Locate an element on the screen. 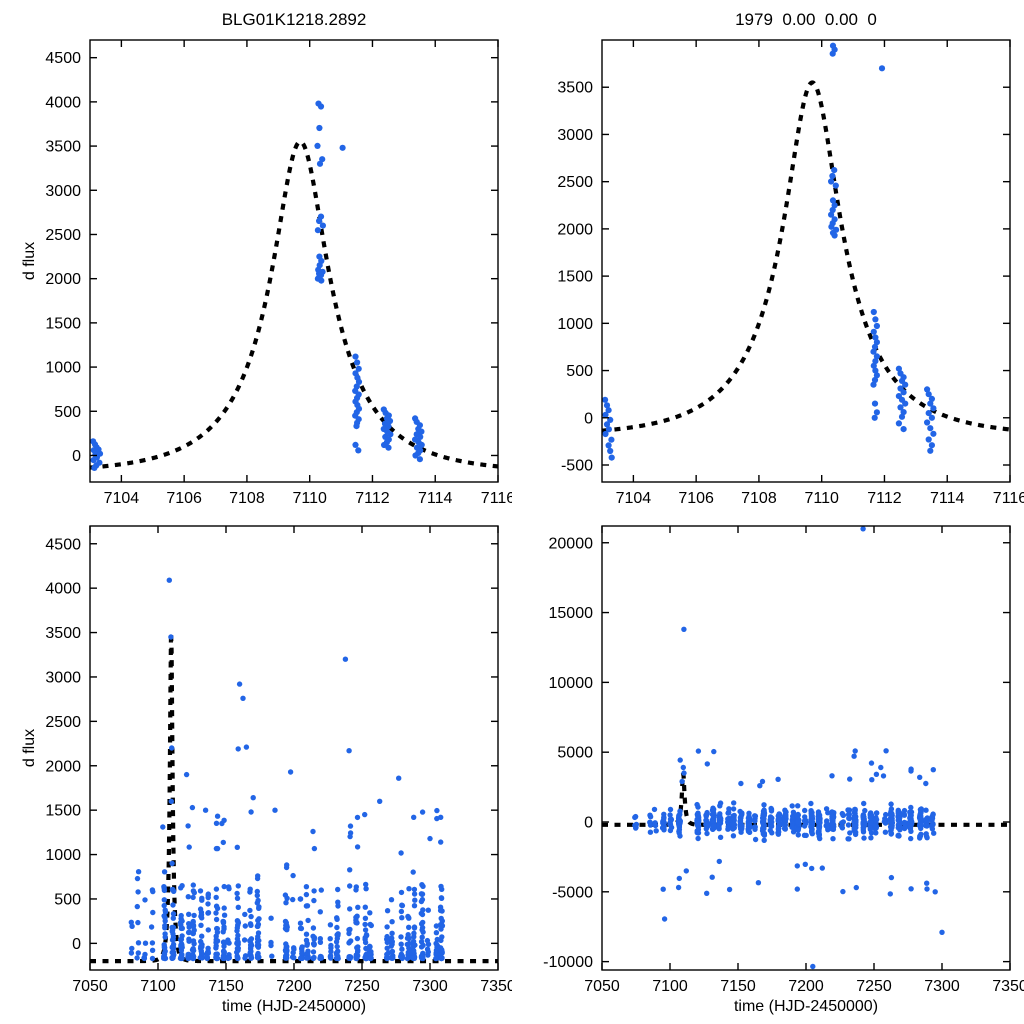 The image size is (1024, 1024). plot-title: BLG01K1218.2892 is located at coordinates (294, 19).